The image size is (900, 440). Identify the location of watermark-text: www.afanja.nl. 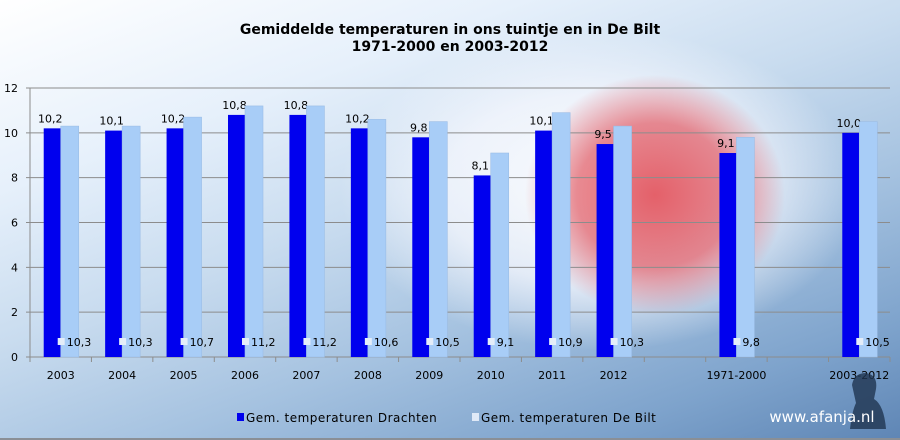
(821, 417).